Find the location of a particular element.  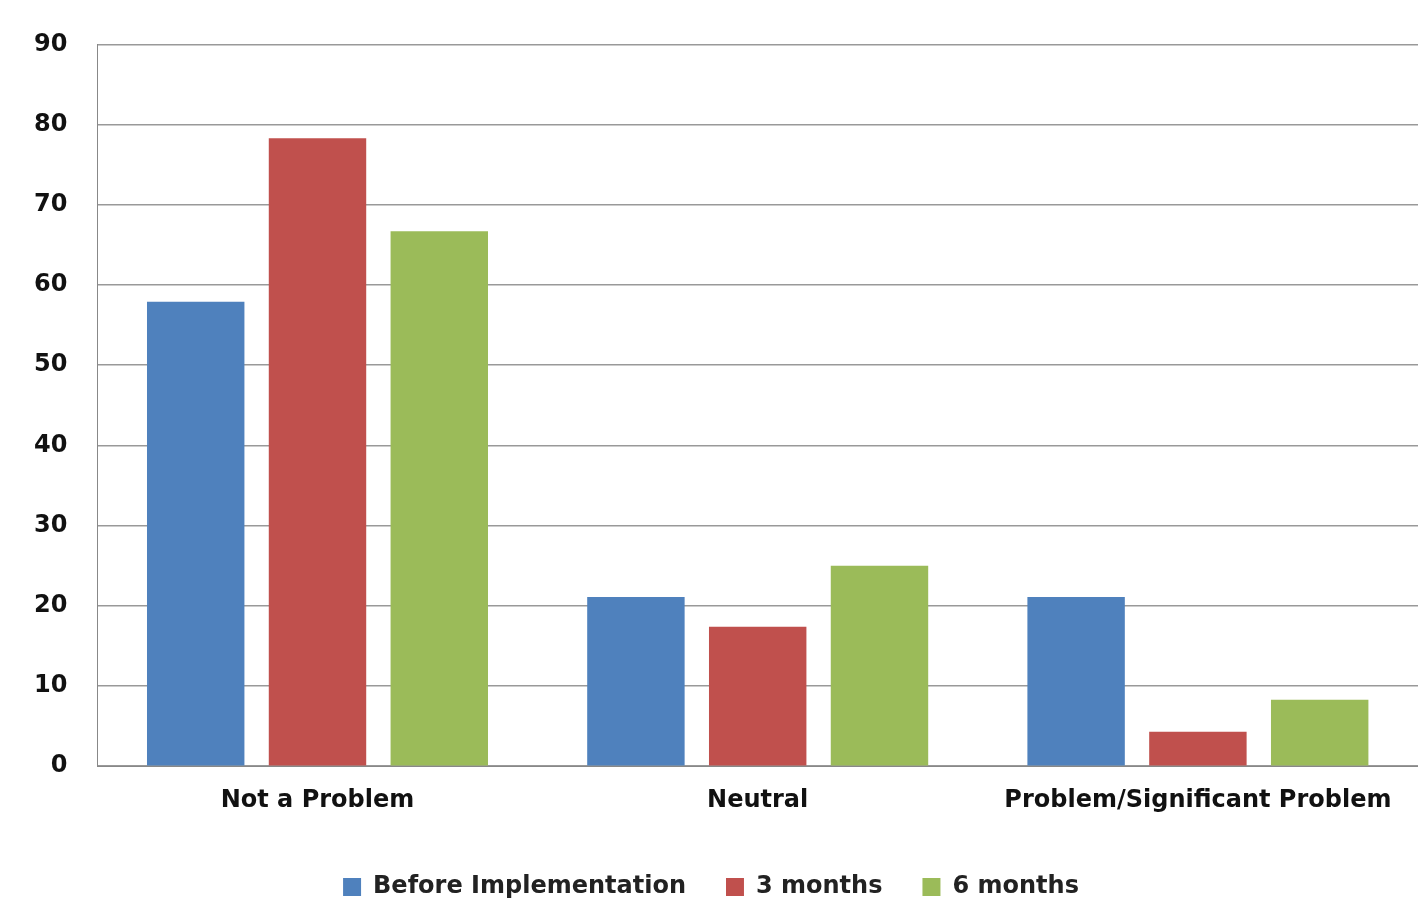

y-tick-label: 70 is located at coordinates (50, 203).